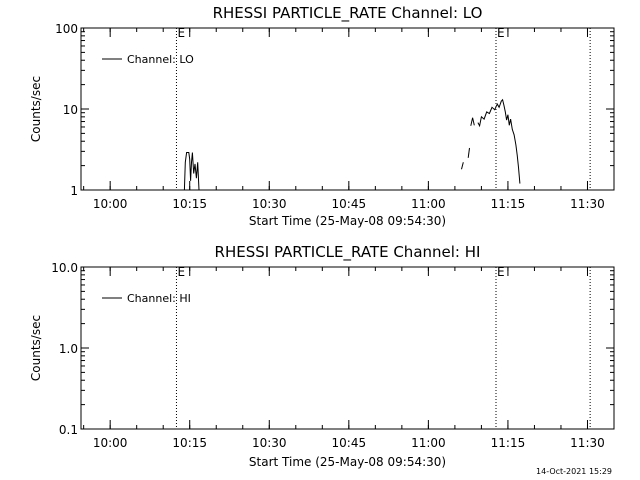 The width and height of the screenshot is (640, 480). I want to click on y-tick-label: 0.1, so click(68, 430).